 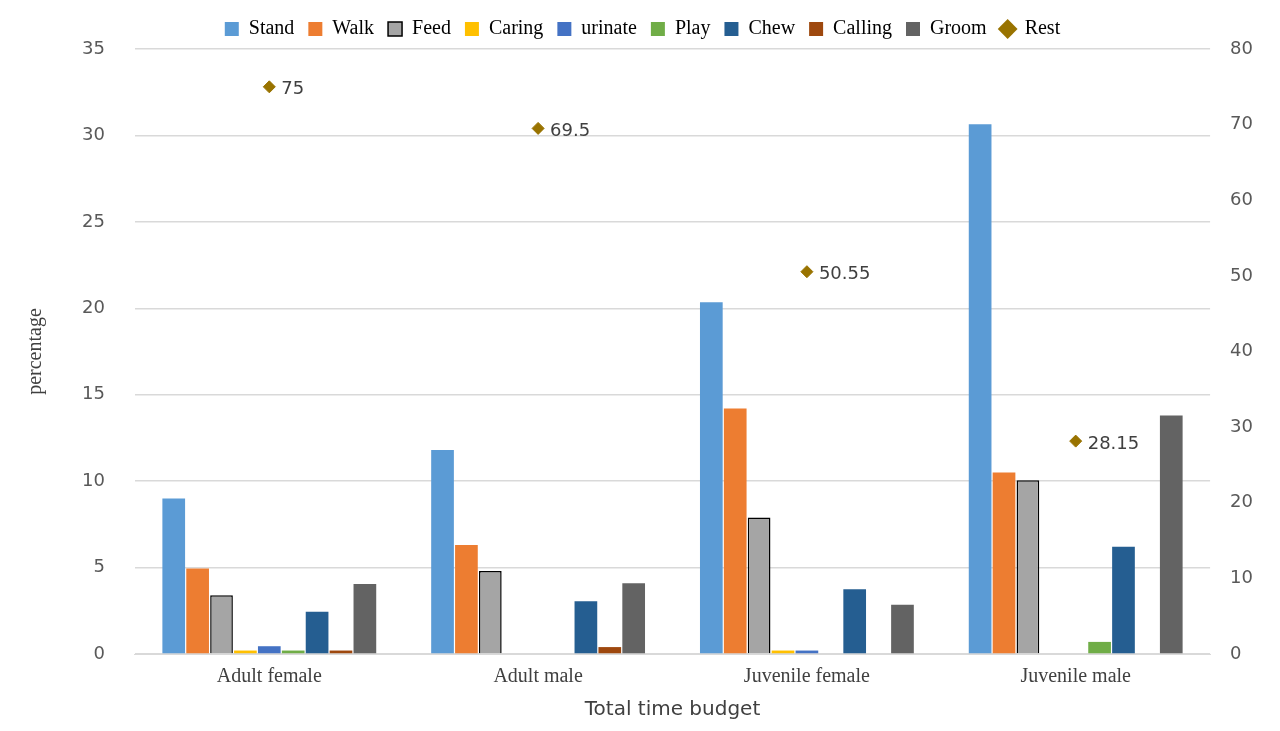 I want to click on y2-tick-label: 70, so click(x=1241, y=123).